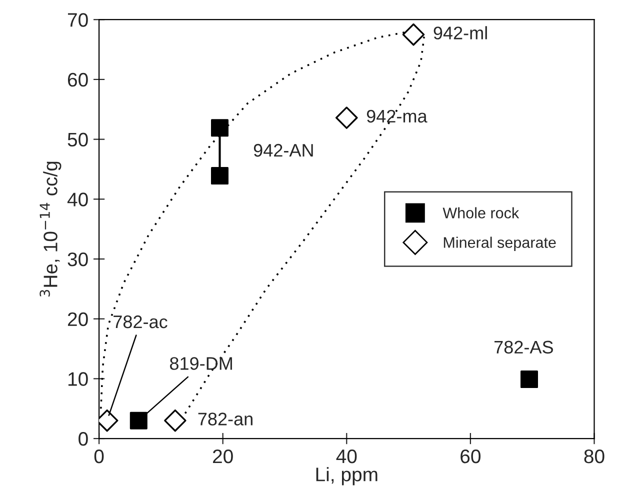 This screenshot has width=619, height=490. What do you see at coordinates (78, 319) in the screenshot?
I see `y-tick-label: 20` at bounding box center [78, 319].